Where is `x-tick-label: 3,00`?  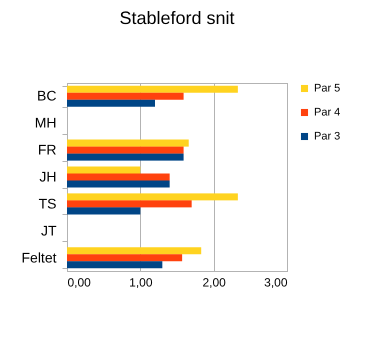 x-tick-label: 3,00 is located at coordinates (276, 283).